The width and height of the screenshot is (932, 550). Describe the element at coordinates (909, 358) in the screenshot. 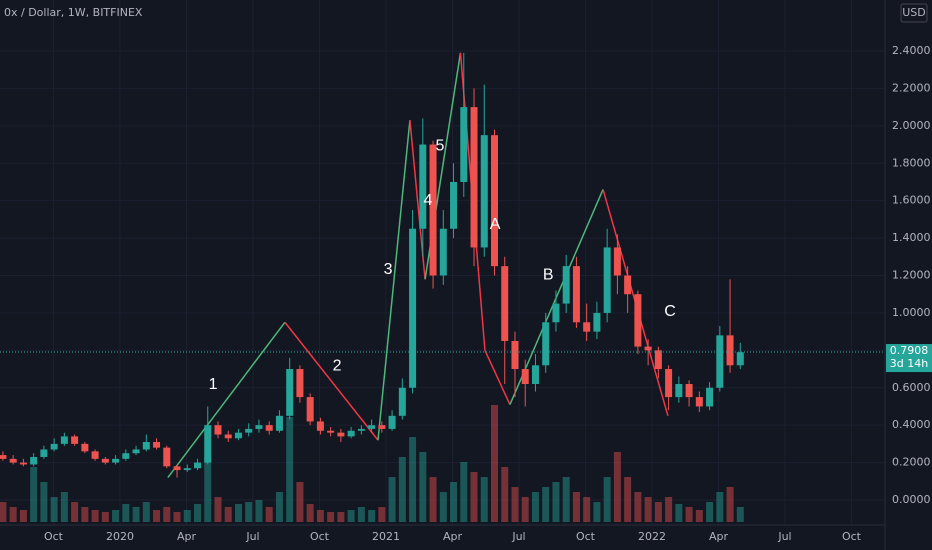

I see `last-price-box` at that location.